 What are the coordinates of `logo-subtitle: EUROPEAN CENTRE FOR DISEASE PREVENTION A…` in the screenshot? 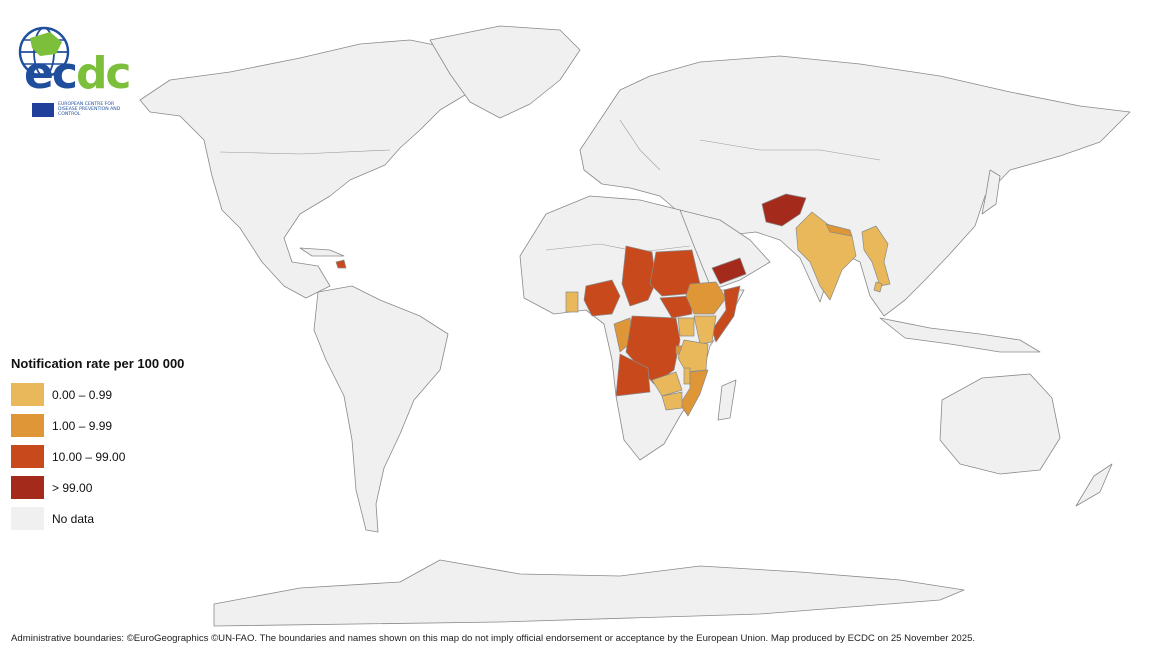 It's located at (89, 109).